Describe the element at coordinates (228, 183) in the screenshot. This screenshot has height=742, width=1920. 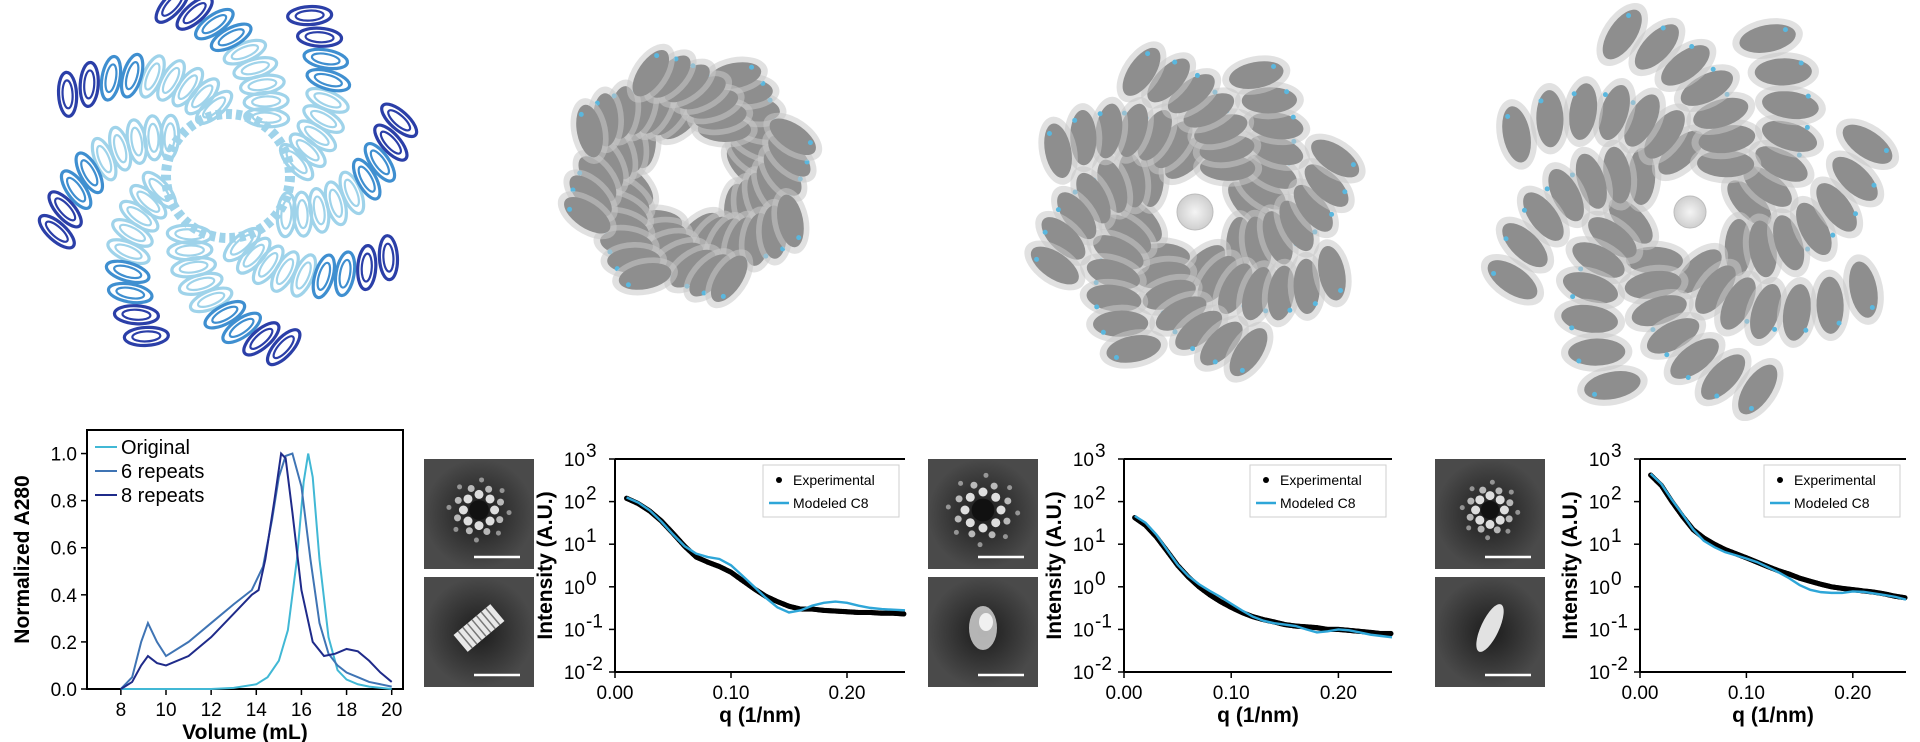
I see `ribbon-structure` at that location.